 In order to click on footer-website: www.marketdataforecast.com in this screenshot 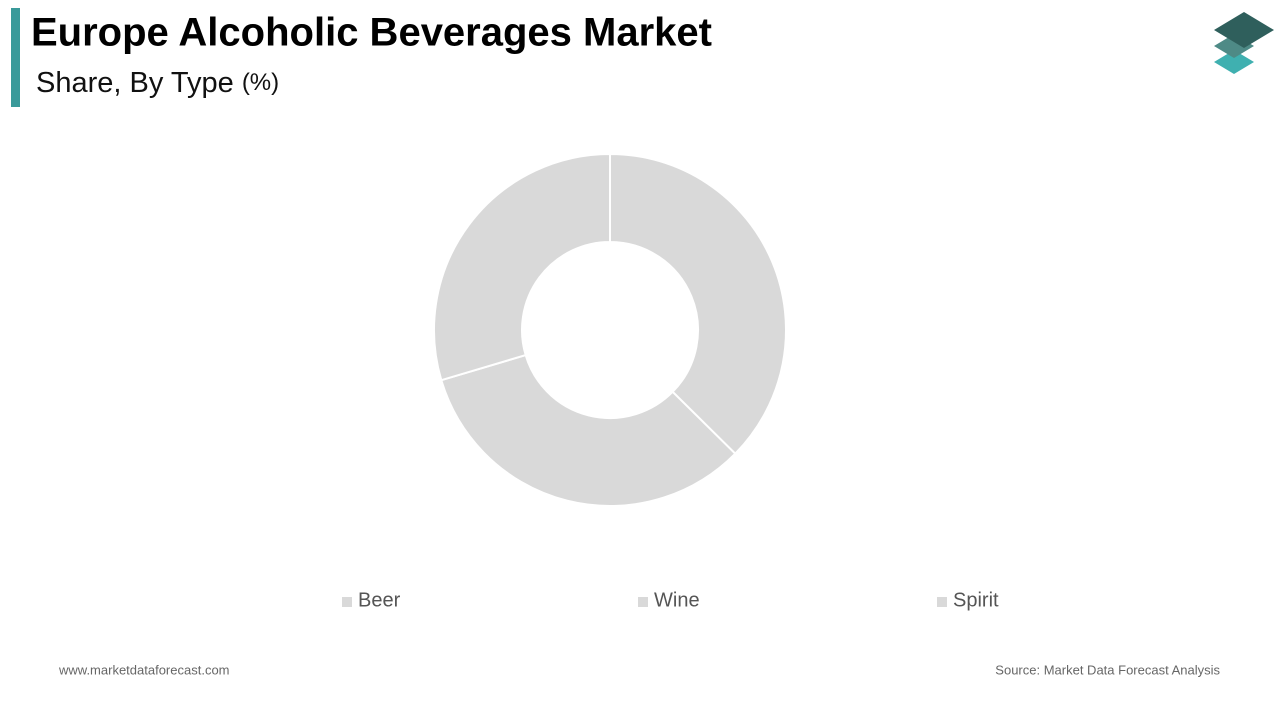, I will do `click(144, 669)`.